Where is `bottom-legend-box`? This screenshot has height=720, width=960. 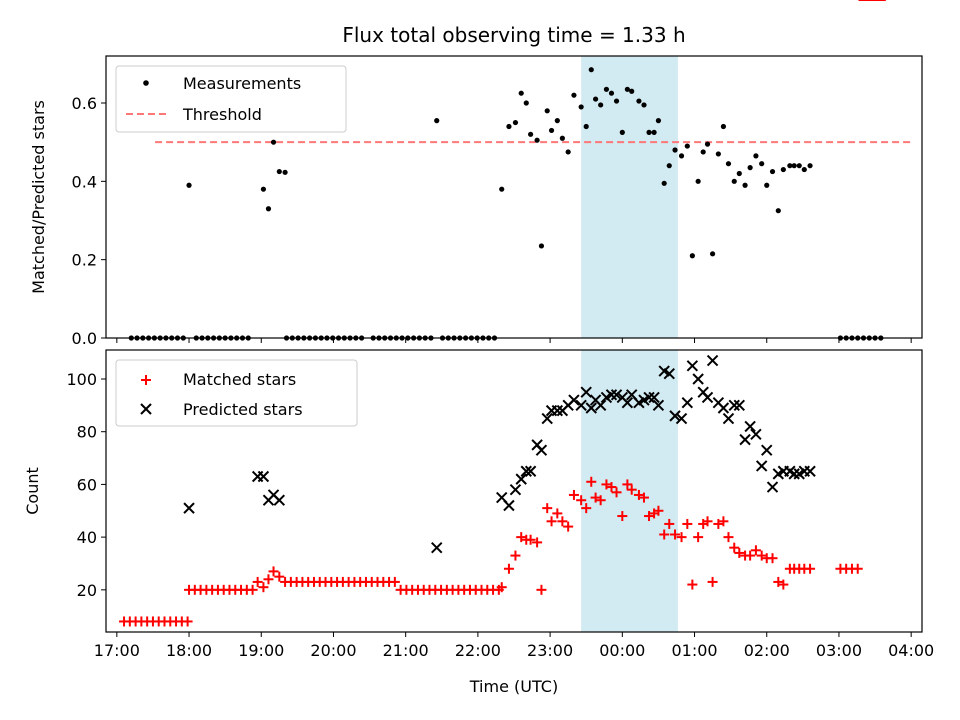
bottom-legend-box is located at coordinates (236, 393).